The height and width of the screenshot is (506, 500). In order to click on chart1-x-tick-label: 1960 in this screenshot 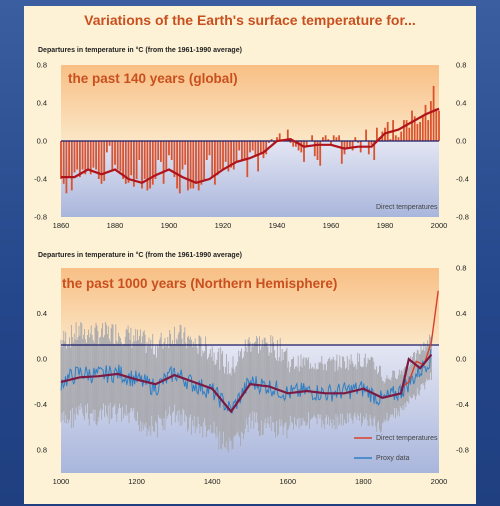, I will do `click(331, 225)`.